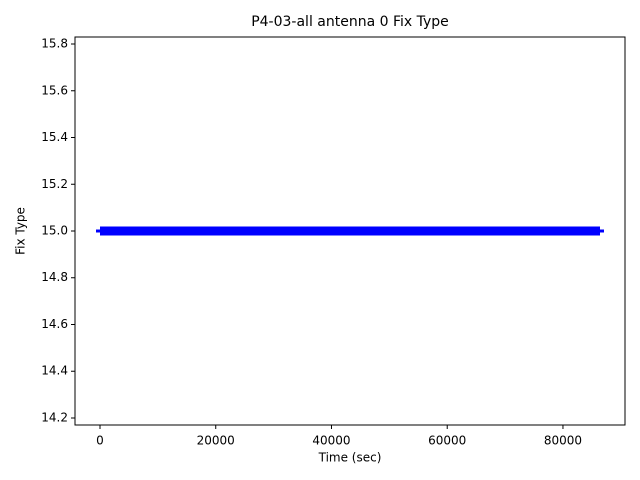 Image resolution: width=640 pixels, height=480 pixels. I want to click on x-axis-label: Time (sec), so click(350, 458).